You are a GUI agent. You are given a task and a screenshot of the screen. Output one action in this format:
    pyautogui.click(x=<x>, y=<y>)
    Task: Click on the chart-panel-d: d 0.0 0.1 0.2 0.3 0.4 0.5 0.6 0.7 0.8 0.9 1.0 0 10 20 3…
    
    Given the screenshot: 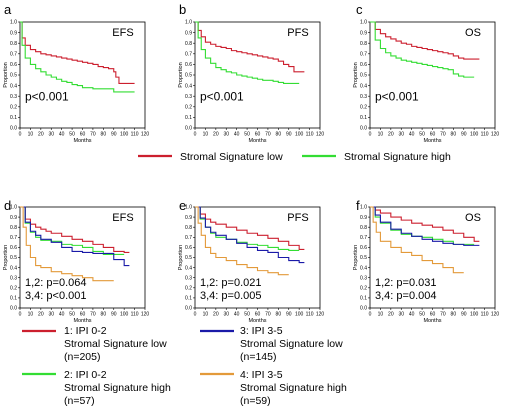 What is the action you would take?
    pyautogui.click(x=76, y=261)
    